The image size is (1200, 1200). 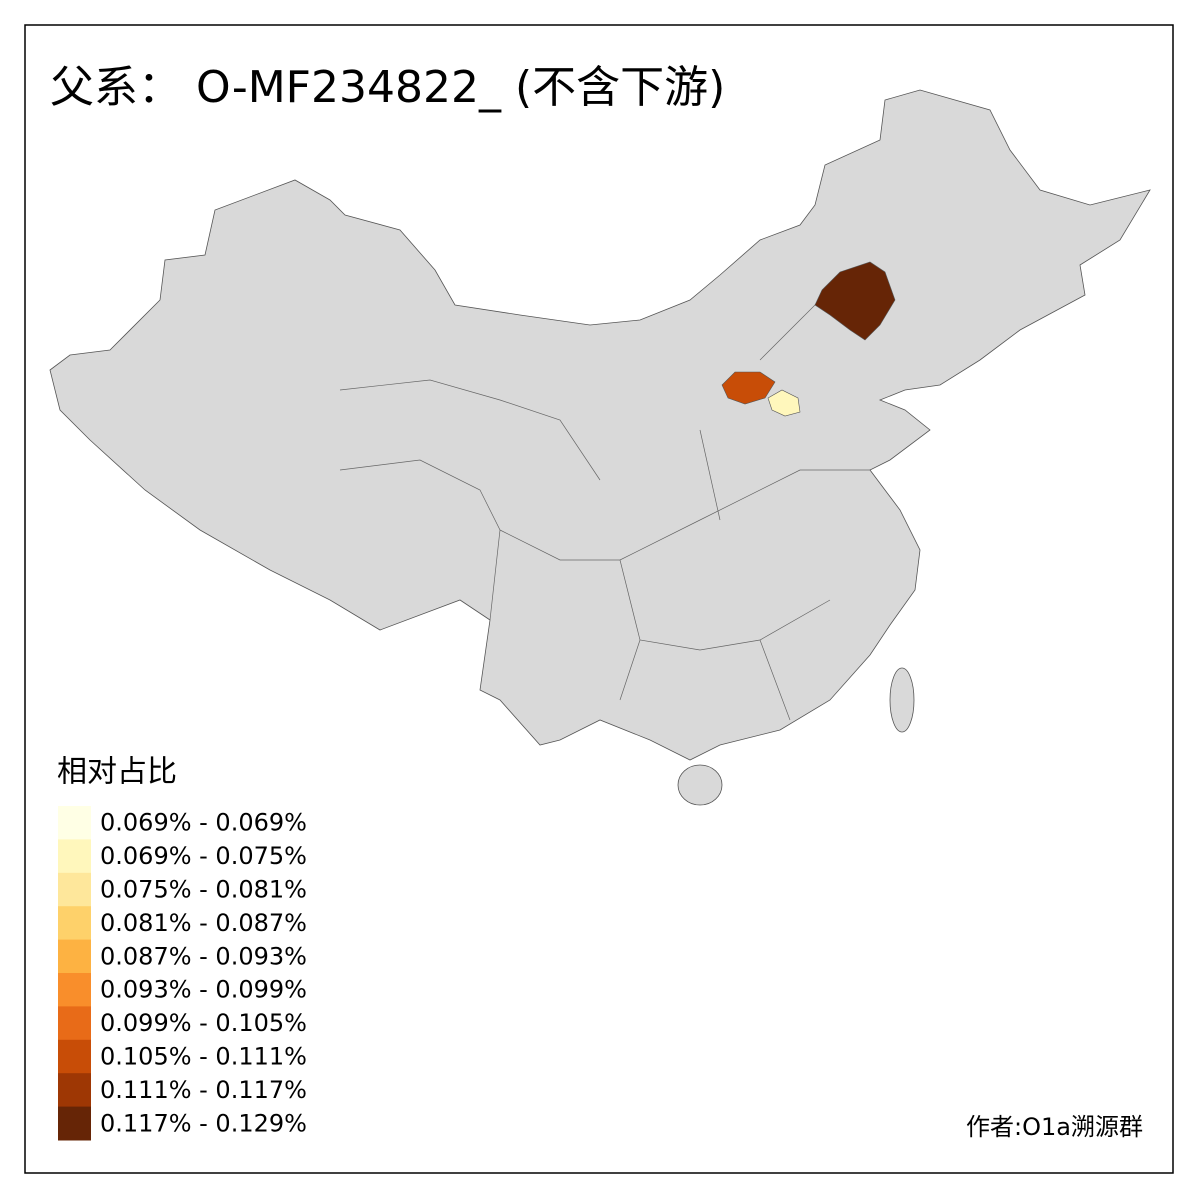 I want to click on legend-label: 0.069% - 0.075%, so click(x=203, y=856).